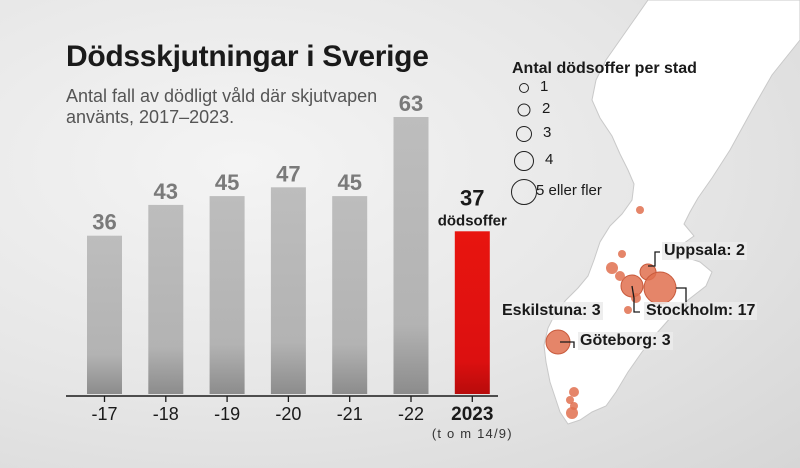  I want to click on bar-value-label-highlight: 37, so click(472, 197).